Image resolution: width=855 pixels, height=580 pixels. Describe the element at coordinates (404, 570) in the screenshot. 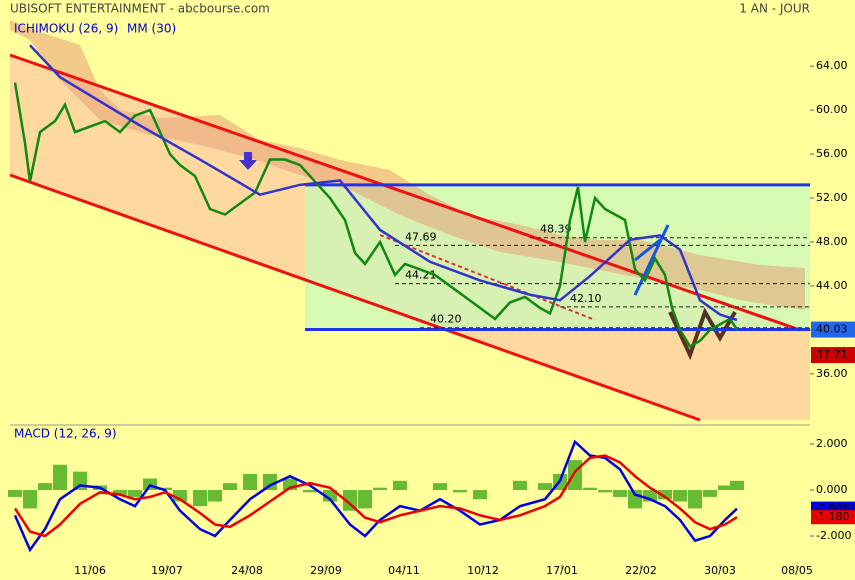

I see `x-tick-label: 04/11` at that location.